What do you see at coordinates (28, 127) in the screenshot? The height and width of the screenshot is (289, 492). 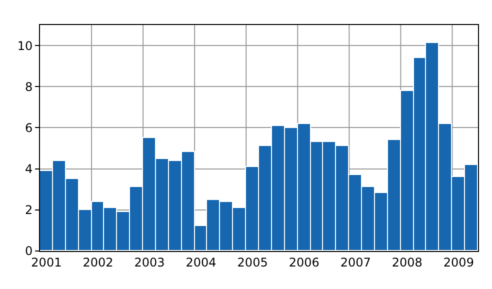 I see `y-tick-label: 6` at bounding box center [28, 127].